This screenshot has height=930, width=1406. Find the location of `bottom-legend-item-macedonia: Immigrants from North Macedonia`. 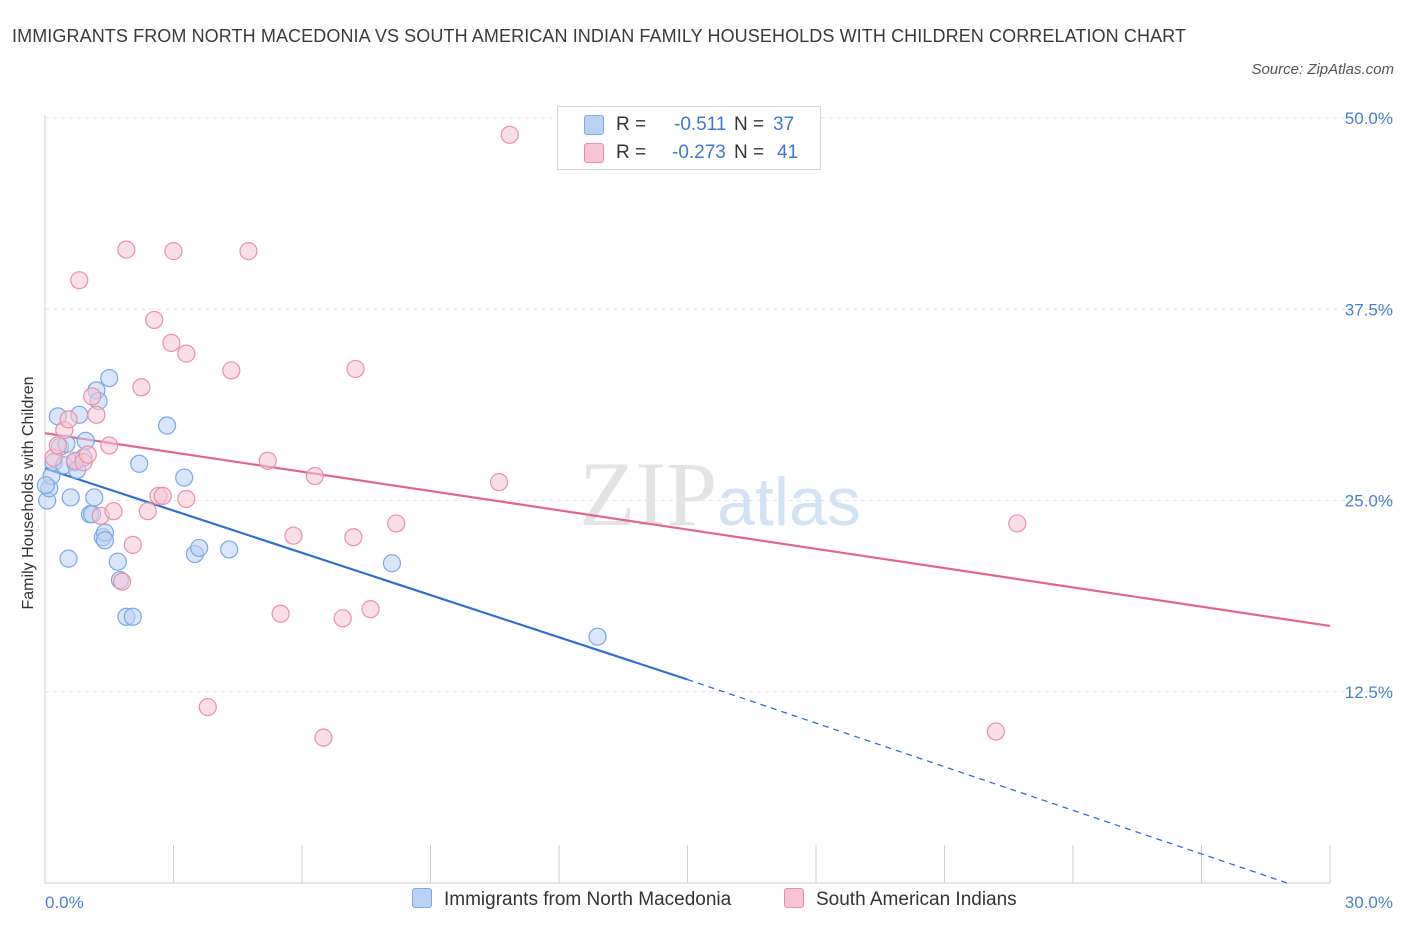

bottom-legend-item-macedonia: Immigrants from North Macedonia is located at coordinates (571, 902).